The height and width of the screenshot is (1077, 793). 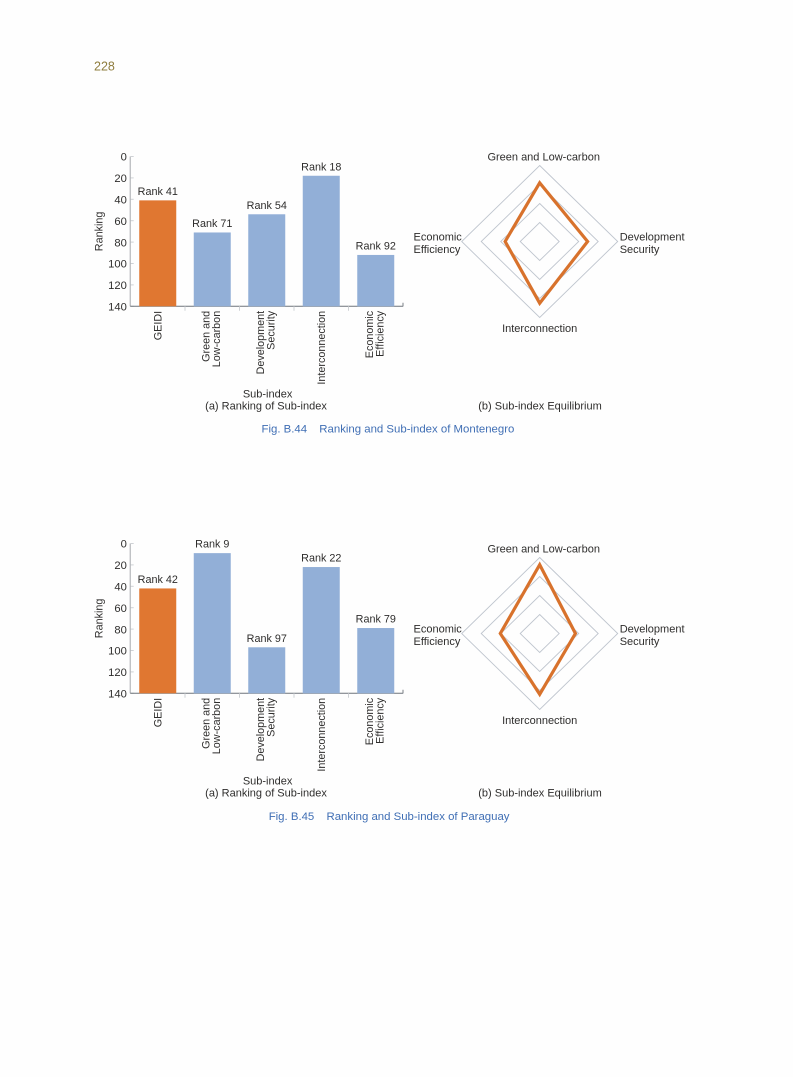 What do you see at coordinates (285, 429) in the screenshot?
I see `svg-text: Fig. B.44` at bounding box center [285, 429].